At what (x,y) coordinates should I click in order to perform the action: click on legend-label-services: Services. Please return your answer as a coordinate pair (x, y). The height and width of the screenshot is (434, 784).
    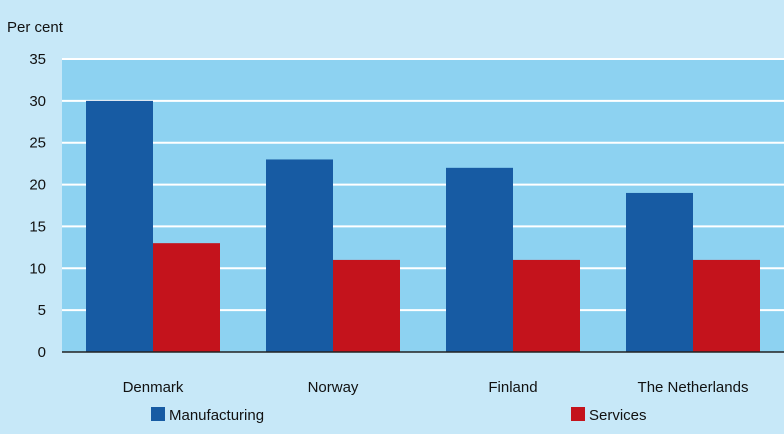
    Looking at the image, I should click on (618, 415).